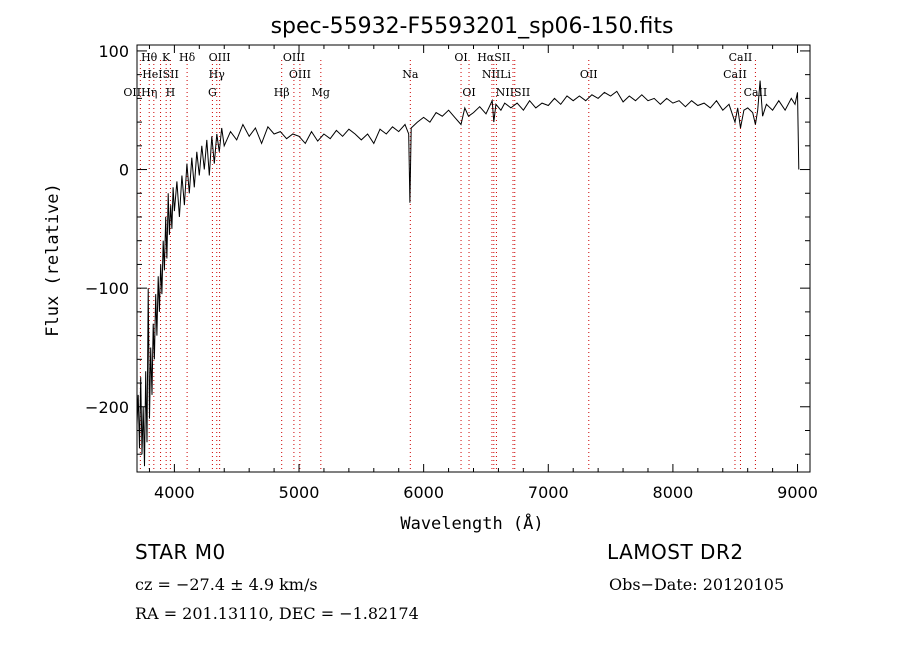 The image size is (900, 650). I want to click on x-tick-label: 4000, so click(174, 492).